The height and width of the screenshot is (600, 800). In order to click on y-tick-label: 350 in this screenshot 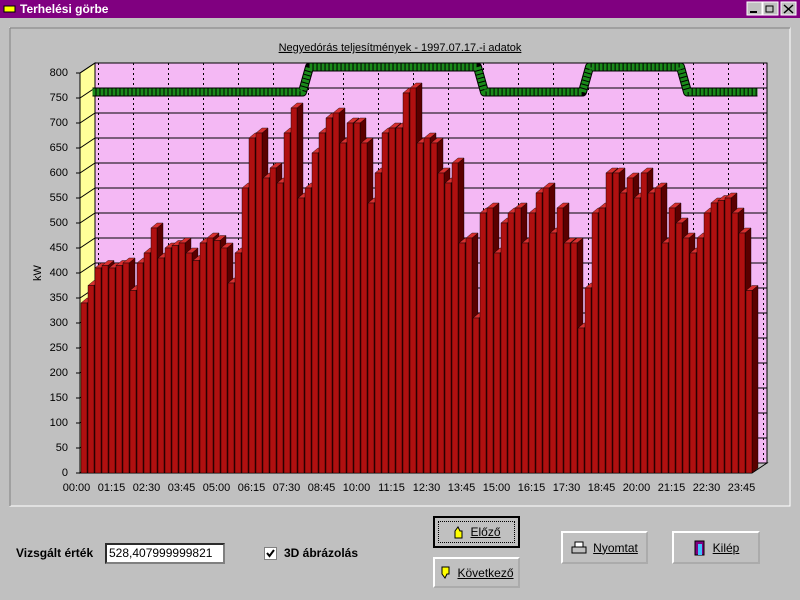, I will do `click(59, 298)`.